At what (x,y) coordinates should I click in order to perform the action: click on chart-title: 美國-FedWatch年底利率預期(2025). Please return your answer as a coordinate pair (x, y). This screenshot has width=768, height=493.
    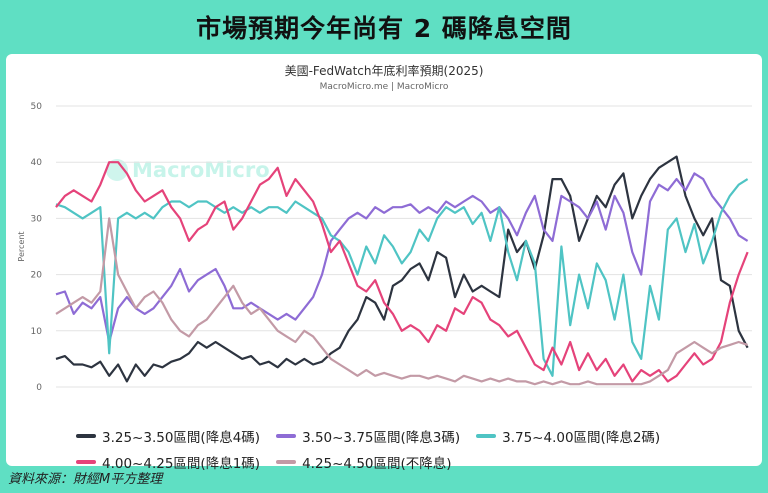
    Looking at the image, I should click on (384, 71).